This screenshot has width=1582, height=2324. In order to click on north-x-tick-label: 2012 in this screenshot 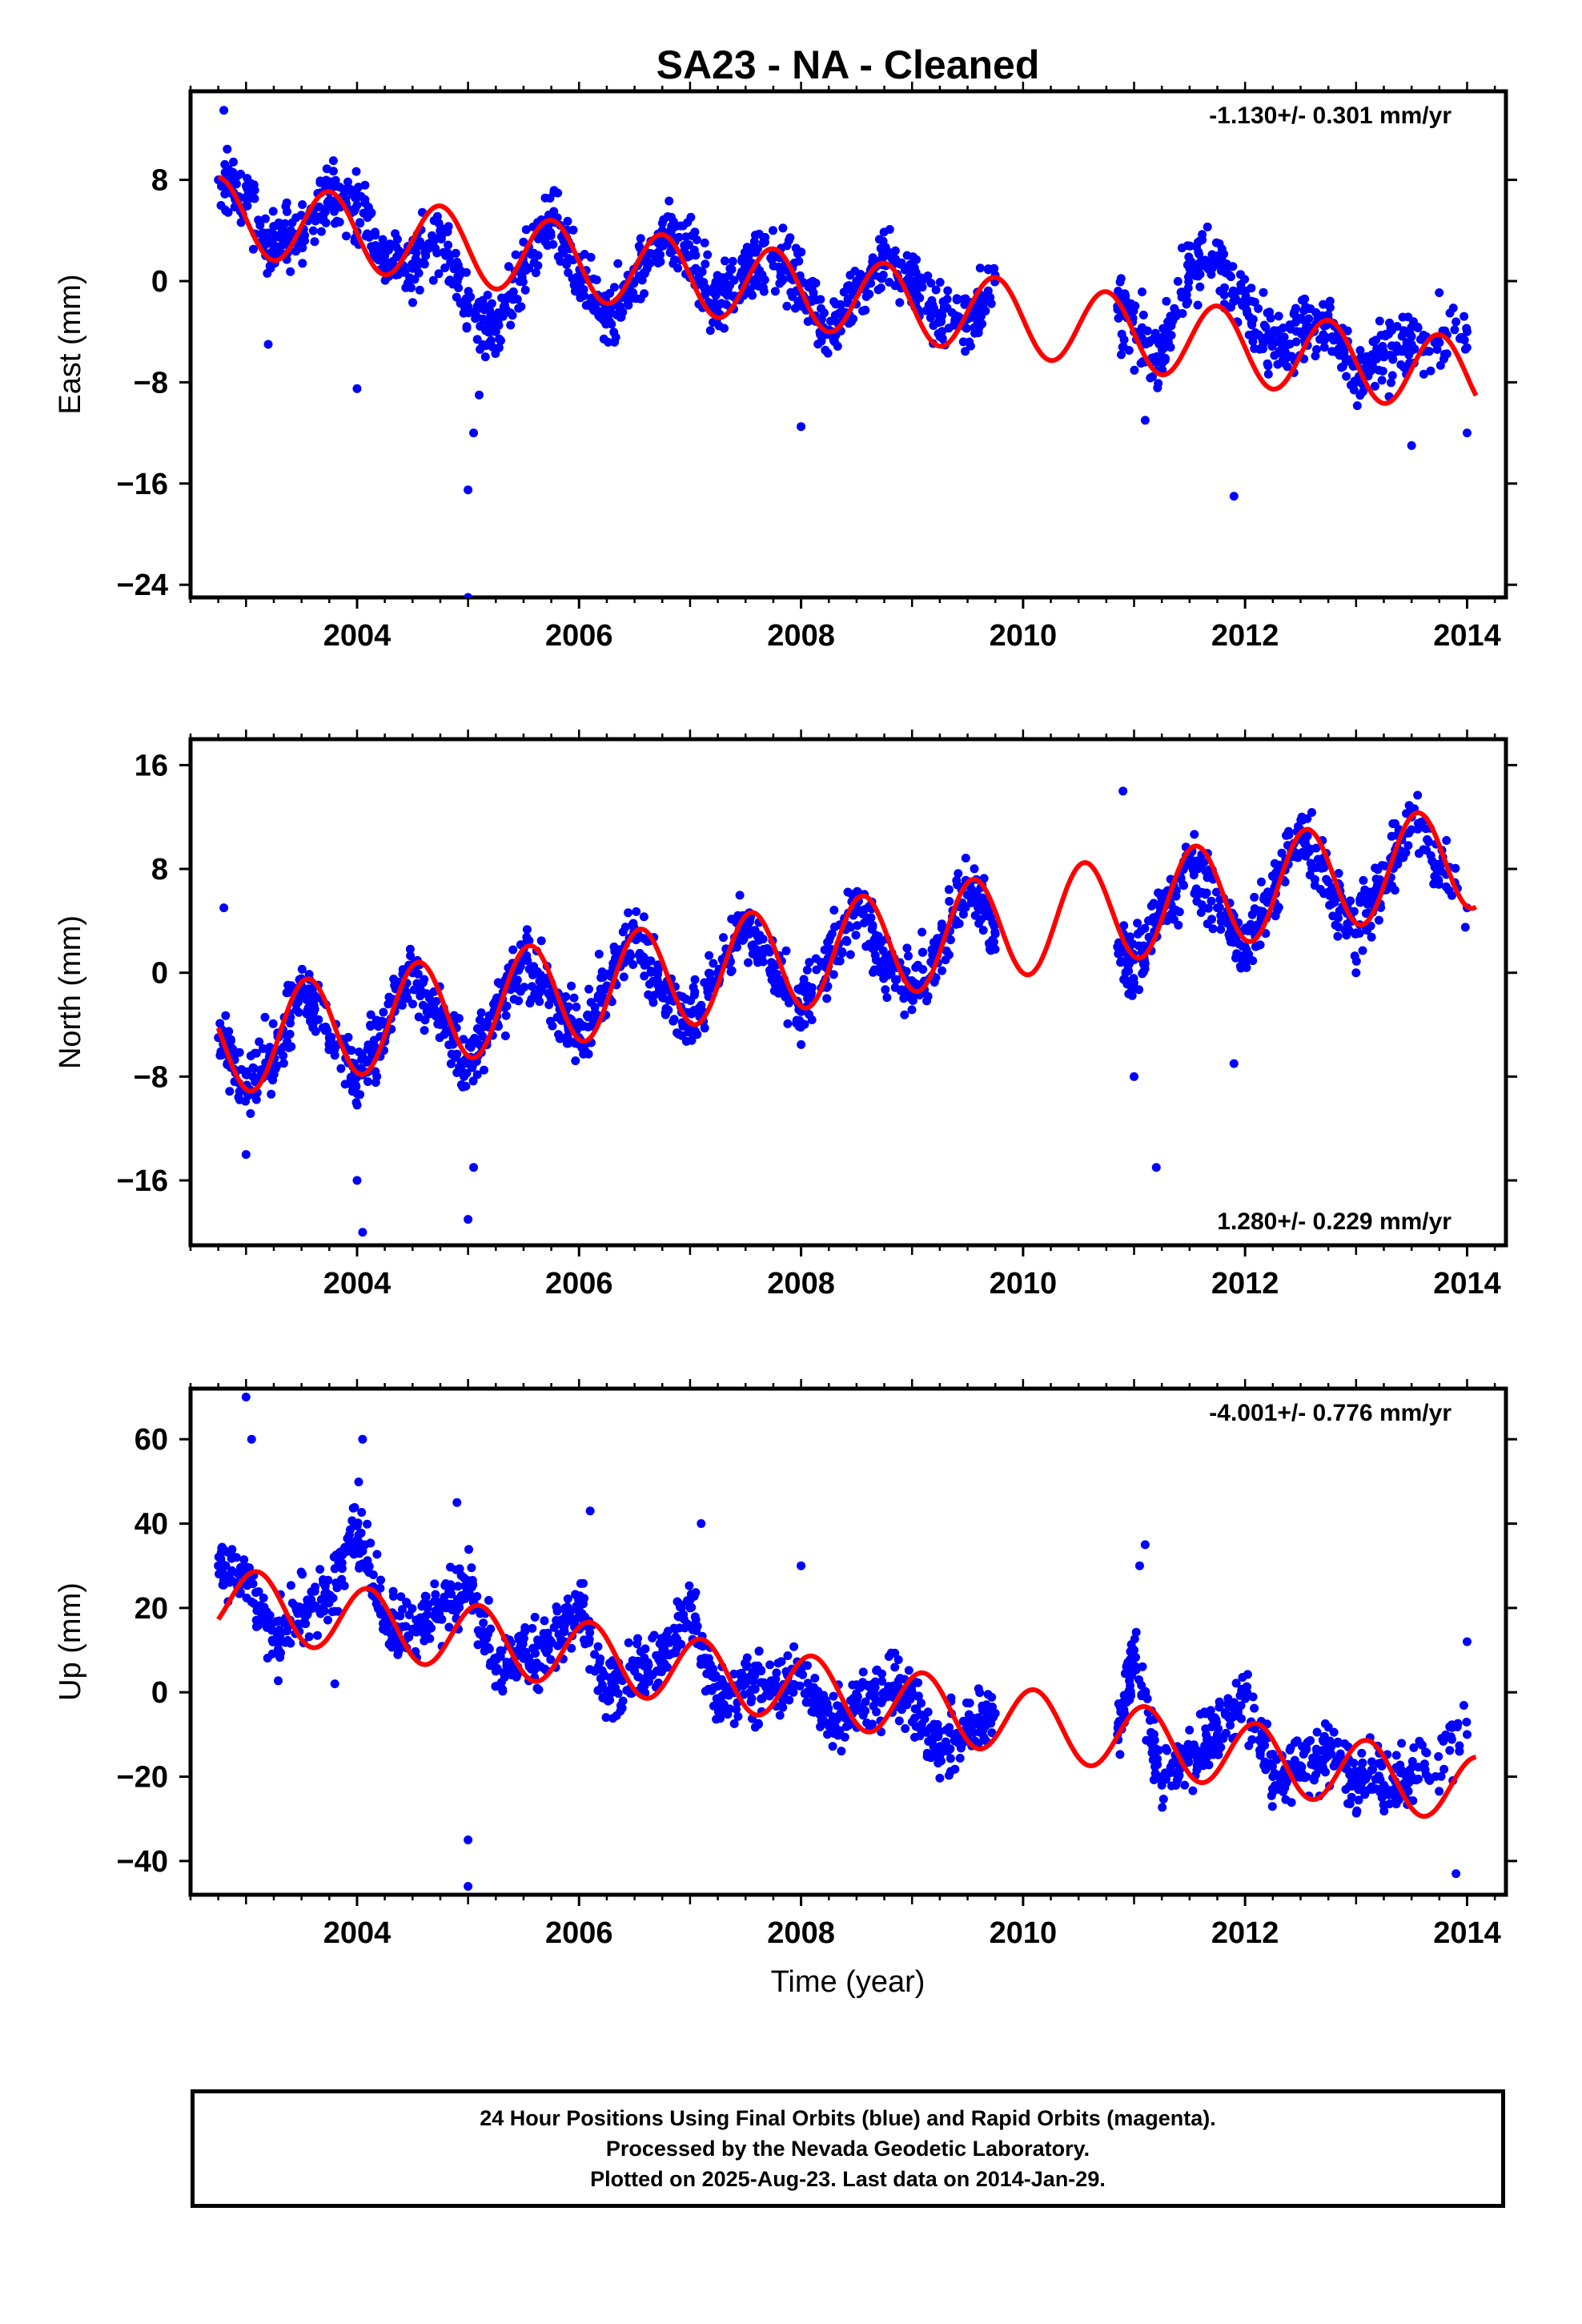, I will do `click(1245, 1284)`.